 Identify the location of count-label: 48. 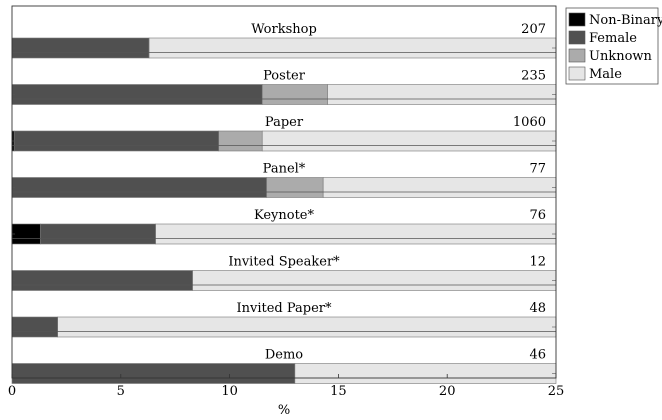
(537, 308).